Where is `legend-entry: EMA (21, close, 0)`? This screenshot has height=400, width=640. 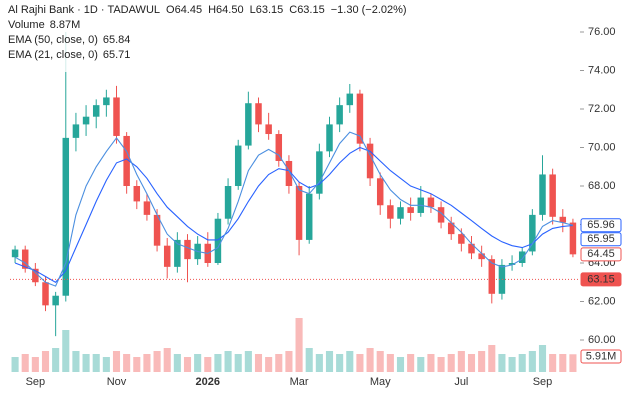
legend-entry: EMA (21, close, 0) is located at coordinates (53, 55).